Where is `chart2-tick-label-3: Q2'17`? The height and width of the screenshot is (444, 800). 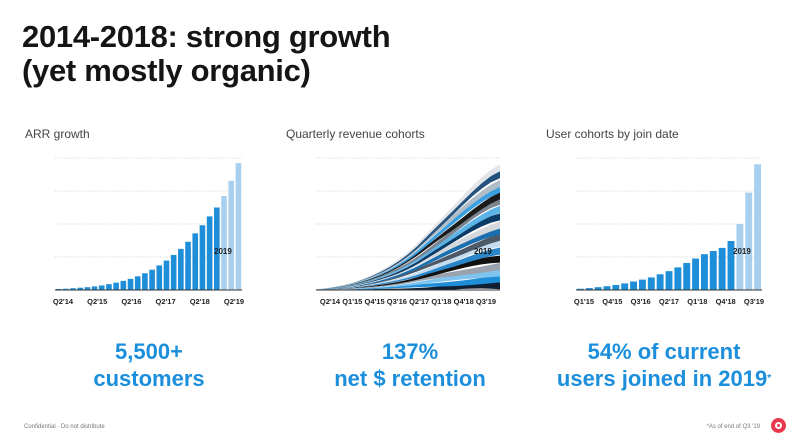
chart2-tick-label-3: Q2'17 is located at coordinates (669, 301).